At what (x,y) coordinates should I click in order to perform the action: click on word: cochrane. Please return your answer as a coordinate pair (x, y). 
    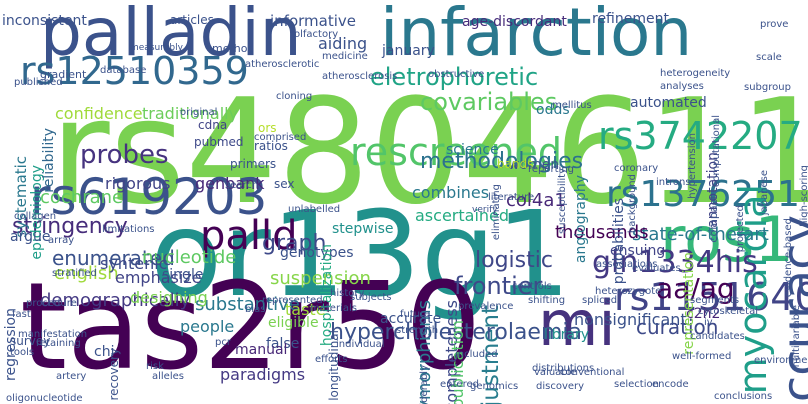
    Looking at the image, I should click on (82, 197).